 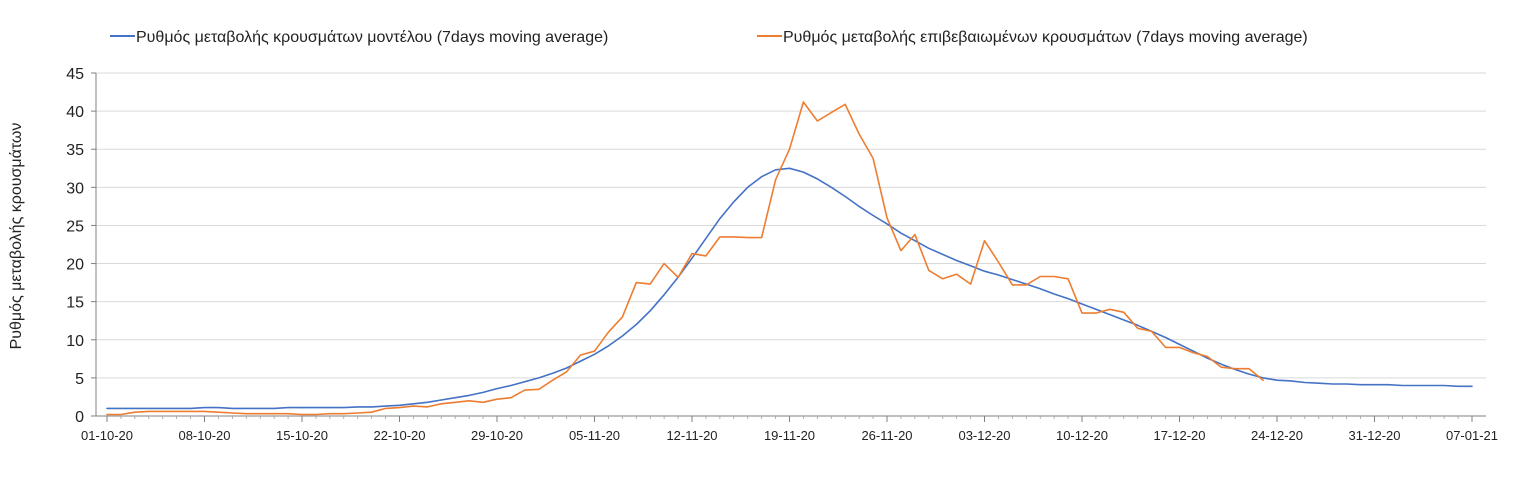 What do you see at coordinates (75, 226) in the screenshot?
I see `y-tick-label: 25` at bounding box center [75, 226].